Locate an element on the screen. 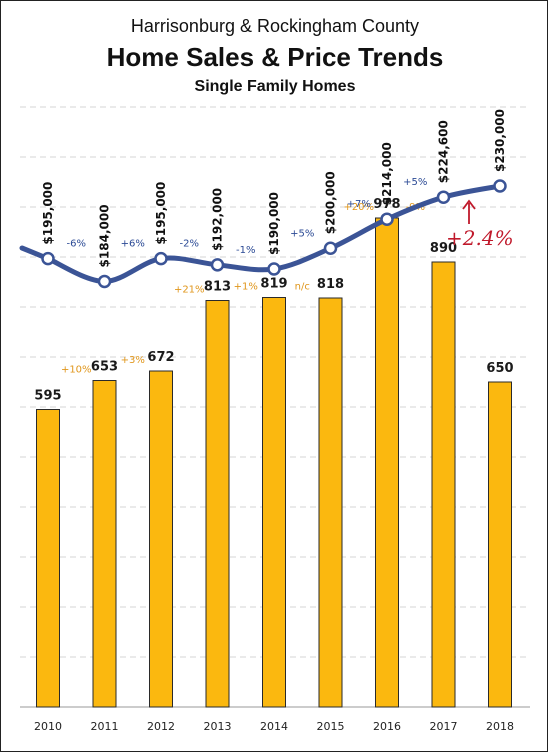  x-tick-label: 2014 is located at coordinates (274, 726).